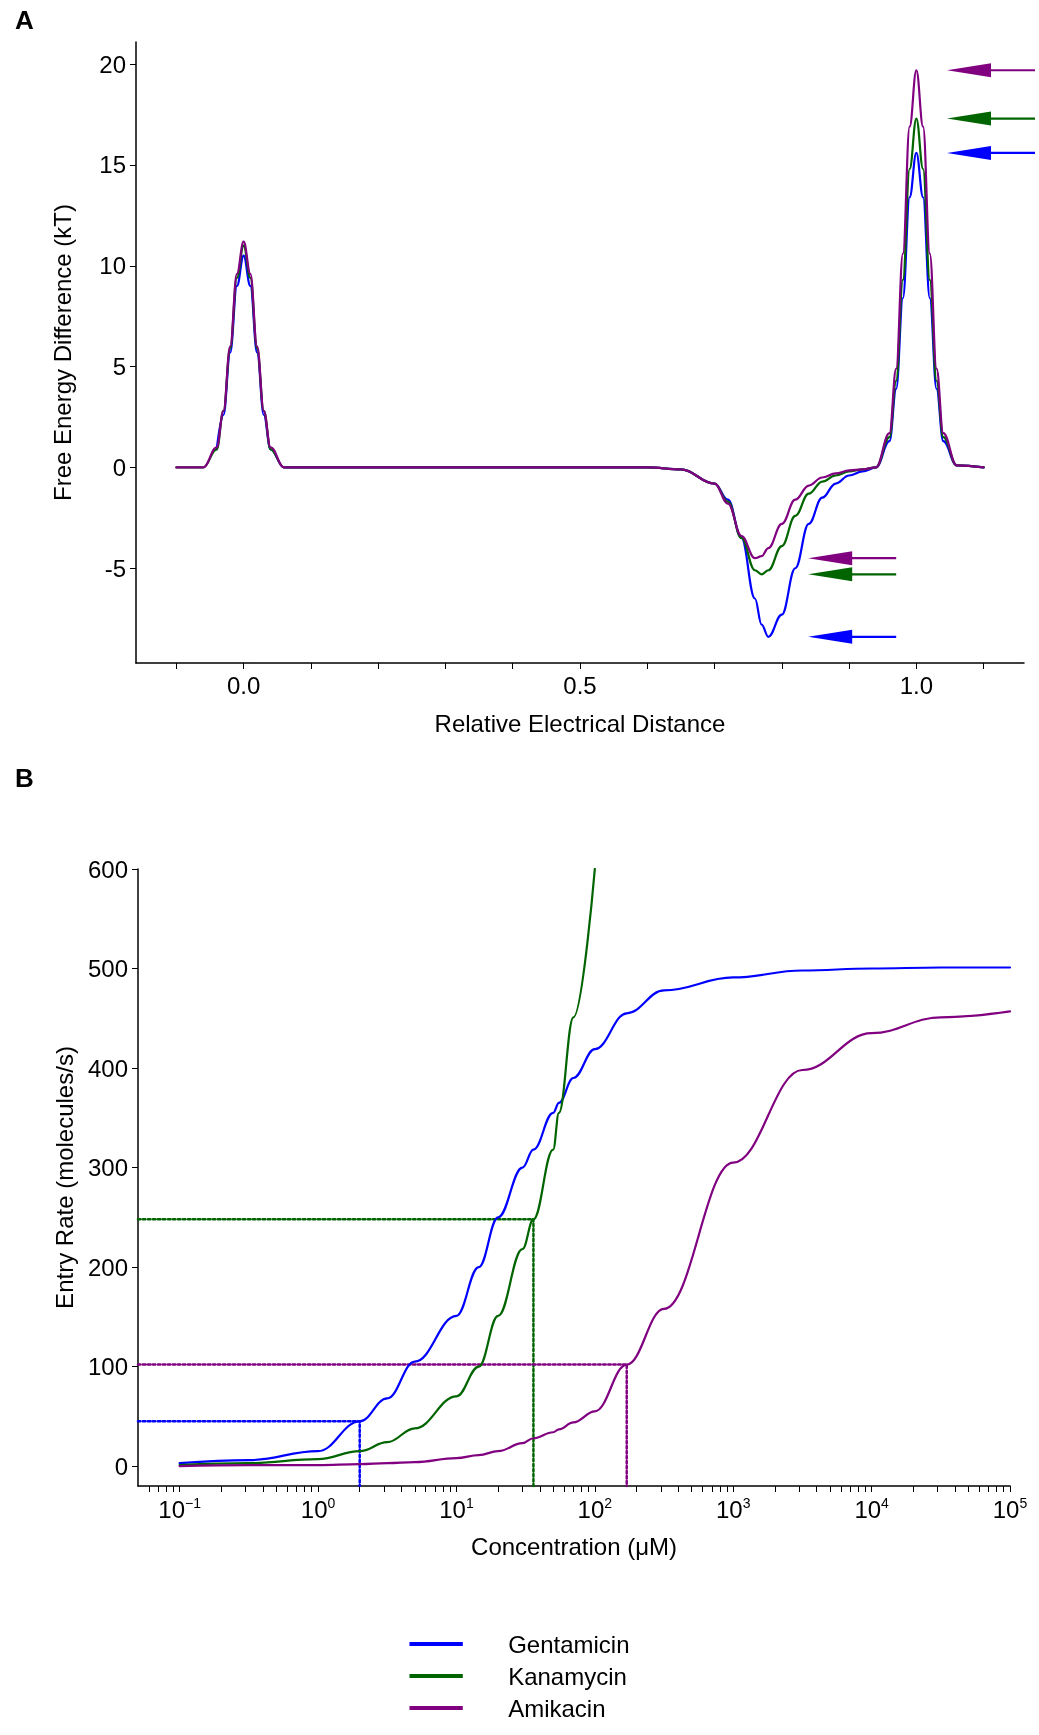  What do you see at coordinates (62, 352) in the screenshot?
I see `y-axis-title: Free Energy Difference (kT)` at bounding box center [62, 352].